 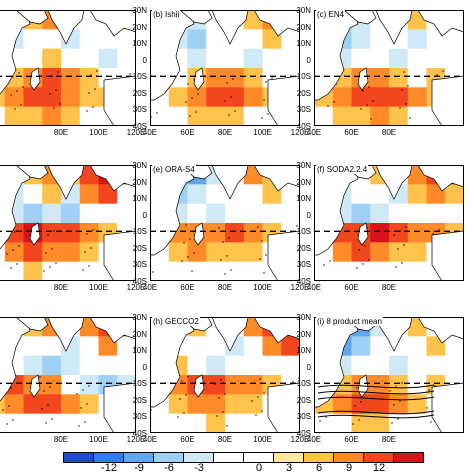 What do you see at coordinates (136, 439) in the screenshot?
I see `lon-tick-label: 120E` at bounding box center [136, 439].